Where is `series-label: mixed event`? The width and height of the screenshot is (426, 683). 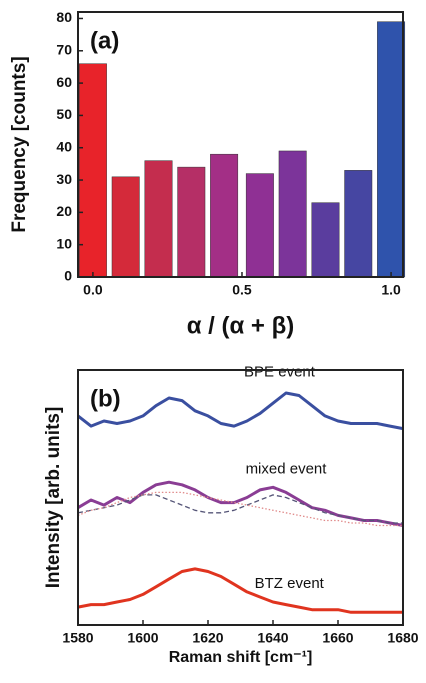
series-label: mixed event is located at coordinates (287, 468).